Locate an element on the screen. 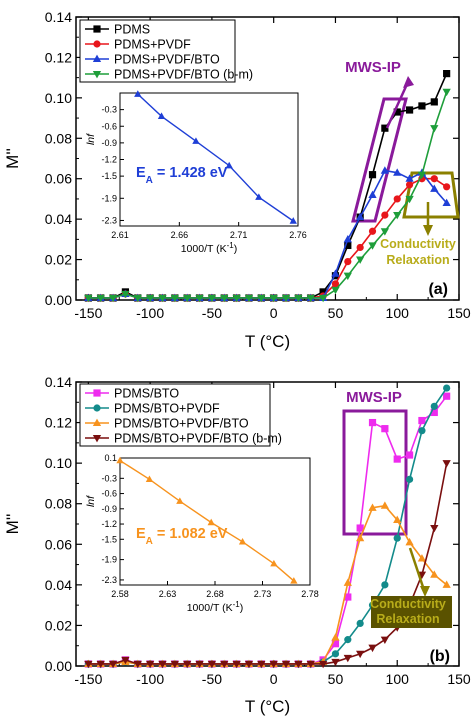 The width and height of the screenshot is (474, 723). inset-fit-line is located at coordinates (215, 157).